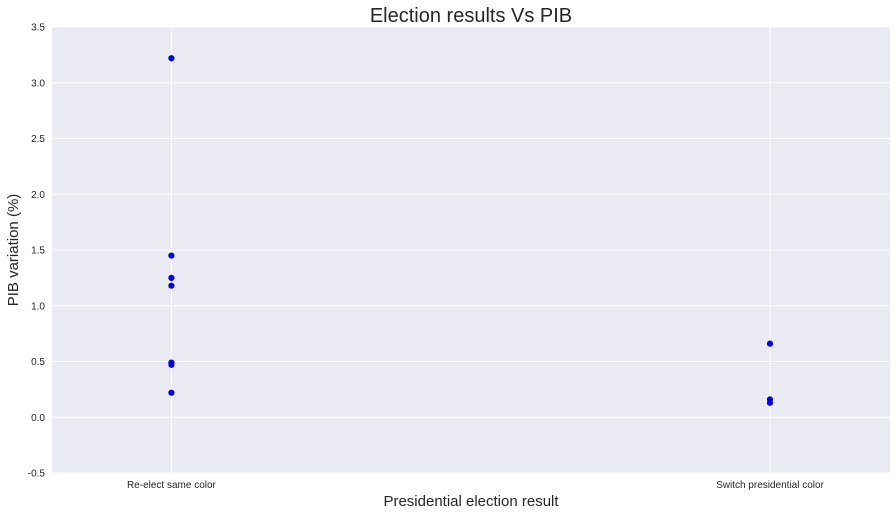 The width and height of the screenshot is (896, 515). What do you see at coordinates (172, 485) in the screenshot?
I see `x-tick-label: Re-elect same color` at bounding box center [172, 485].